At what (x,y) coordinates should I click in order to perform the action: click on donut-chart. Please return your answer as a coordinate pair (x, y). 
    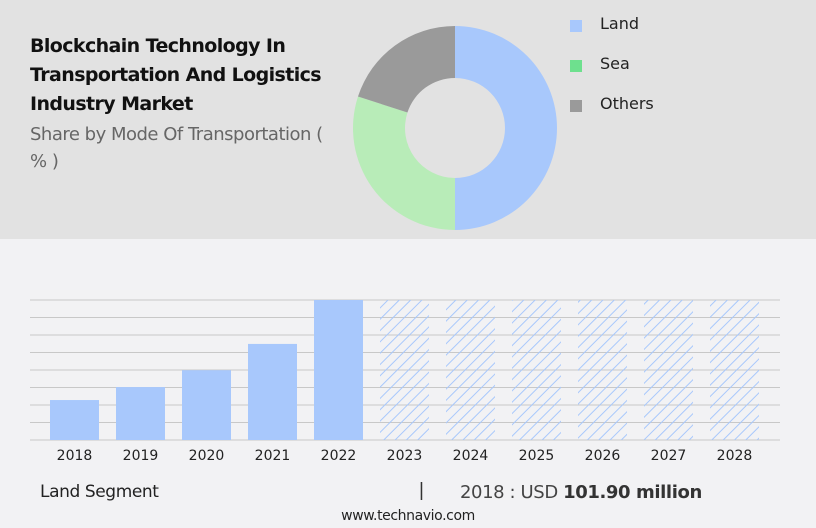
    Looking at the image, I should click on (455, 127).